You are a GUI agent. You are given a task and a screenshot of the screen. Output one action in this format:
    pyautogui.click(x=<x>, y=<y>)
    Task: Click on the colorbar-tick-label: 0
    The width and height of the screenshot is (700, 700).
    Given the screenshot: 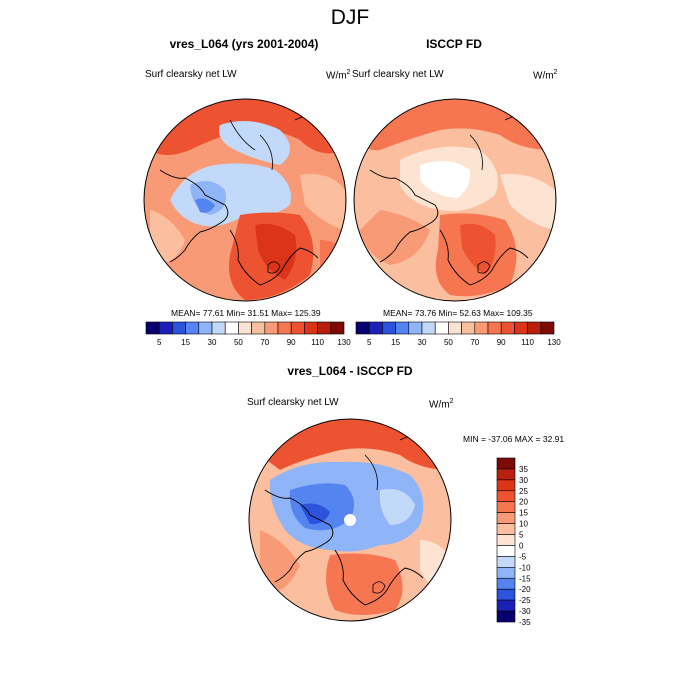 What is the action you would take?
    pyautogui.click(x=521, y=545)
    